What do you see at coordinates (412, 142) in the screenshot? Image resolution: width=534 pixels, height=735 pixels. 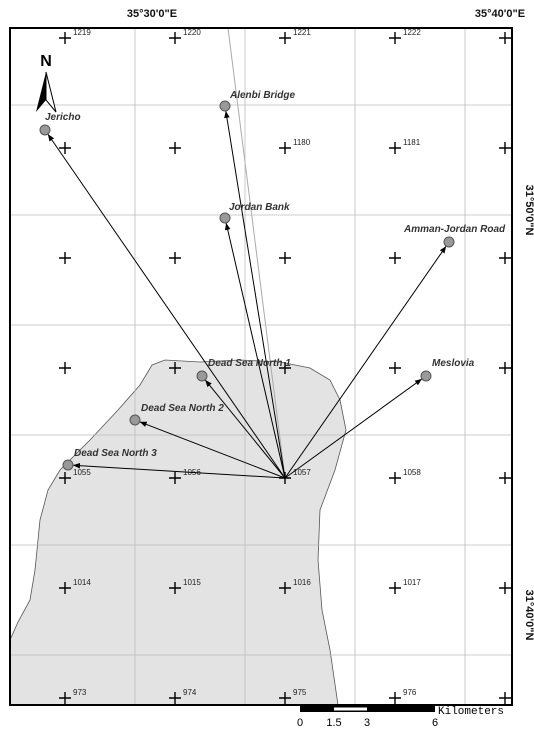 I see `grid-label: 1181` at bounding box center [412, 142].